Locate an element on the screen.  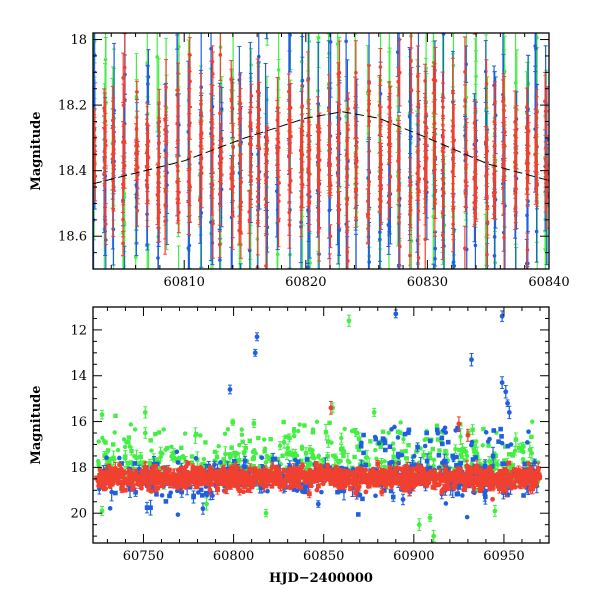
y-tick-label: 18.6 is located at coordinates (72, 237).